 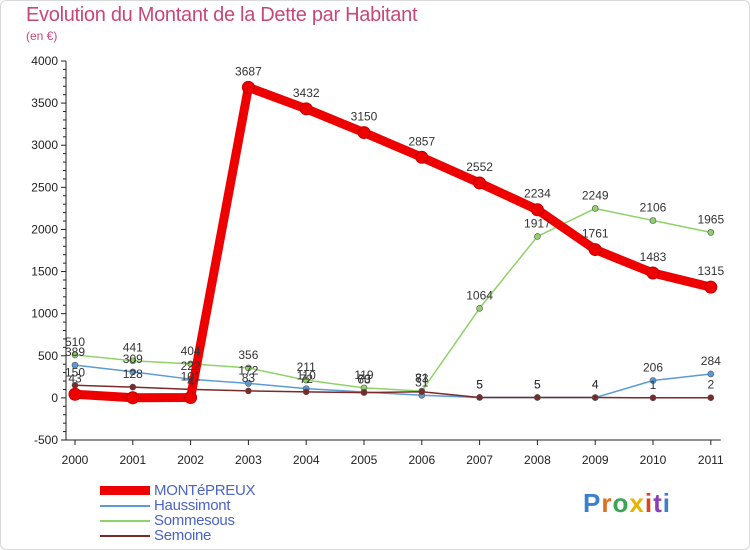 I want to click on data-label: 70, so click(x=364, y=379).